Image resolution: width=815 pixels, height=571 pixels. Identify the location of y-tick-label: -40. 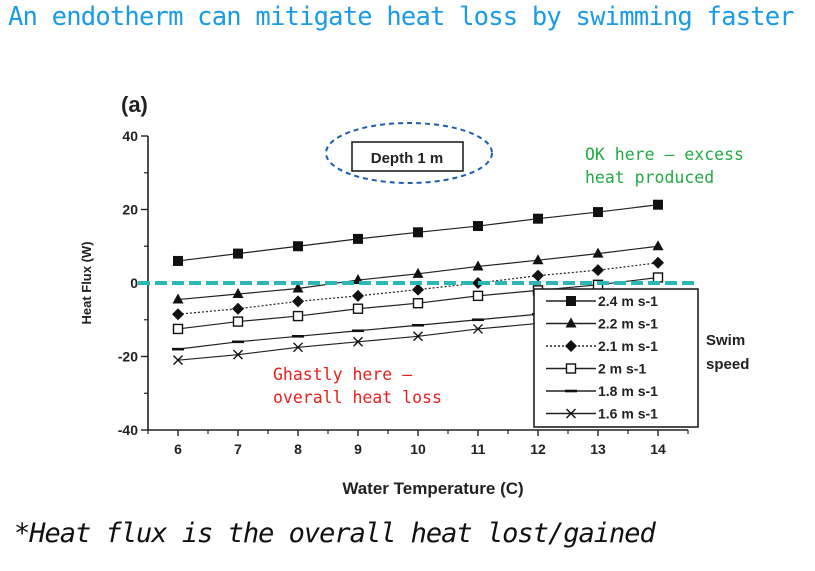
(128, 430).